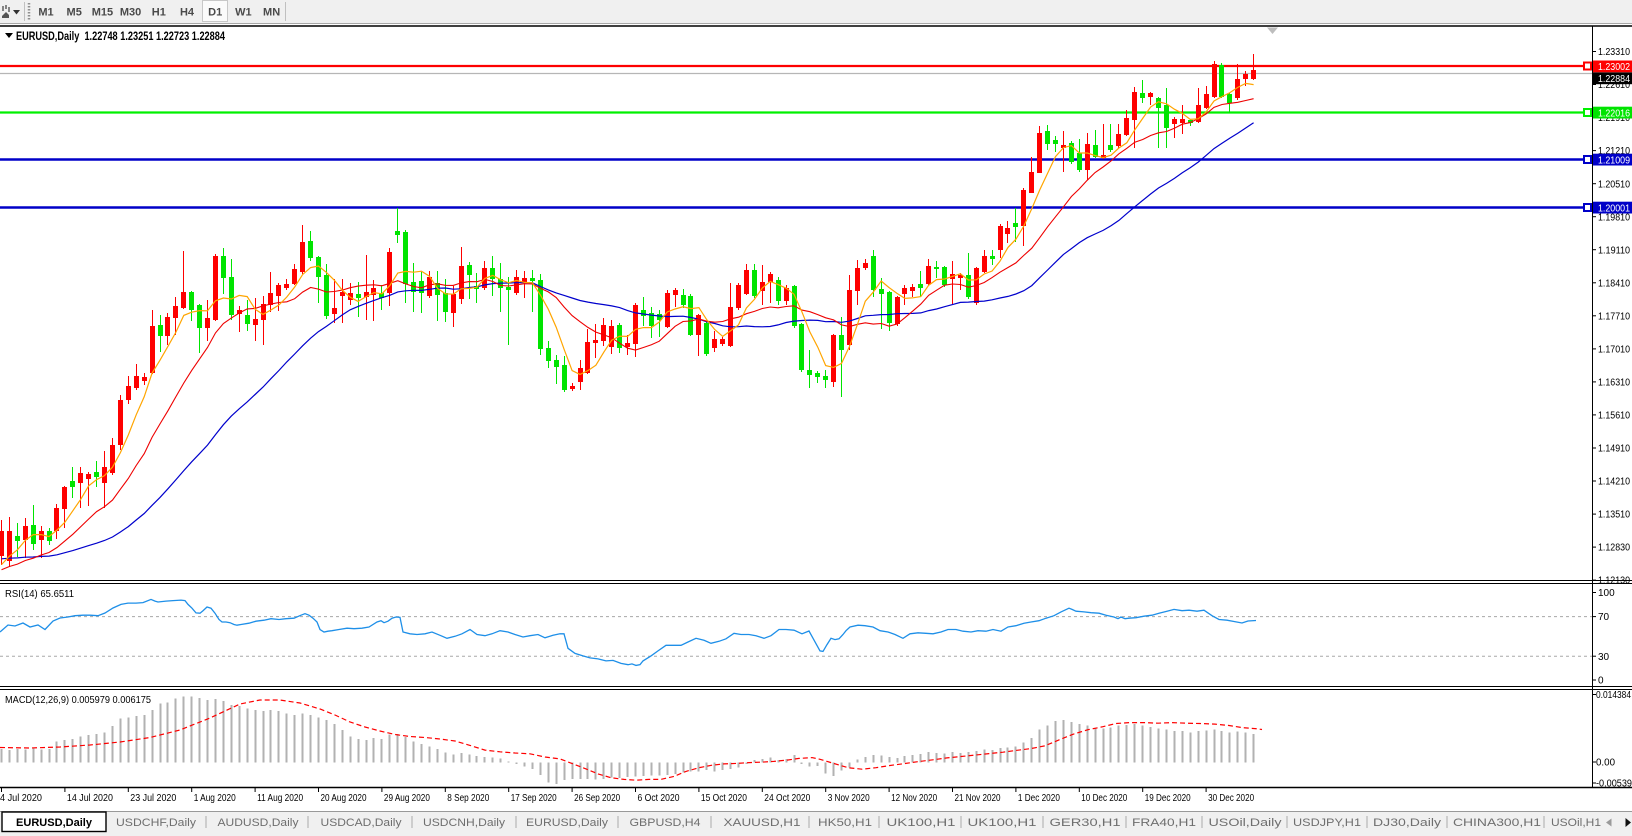  What do you see at coordinates (1614, 67) in the screenshot?
I see `svg-text: 1.23002` at bounding box center [1614, 67].